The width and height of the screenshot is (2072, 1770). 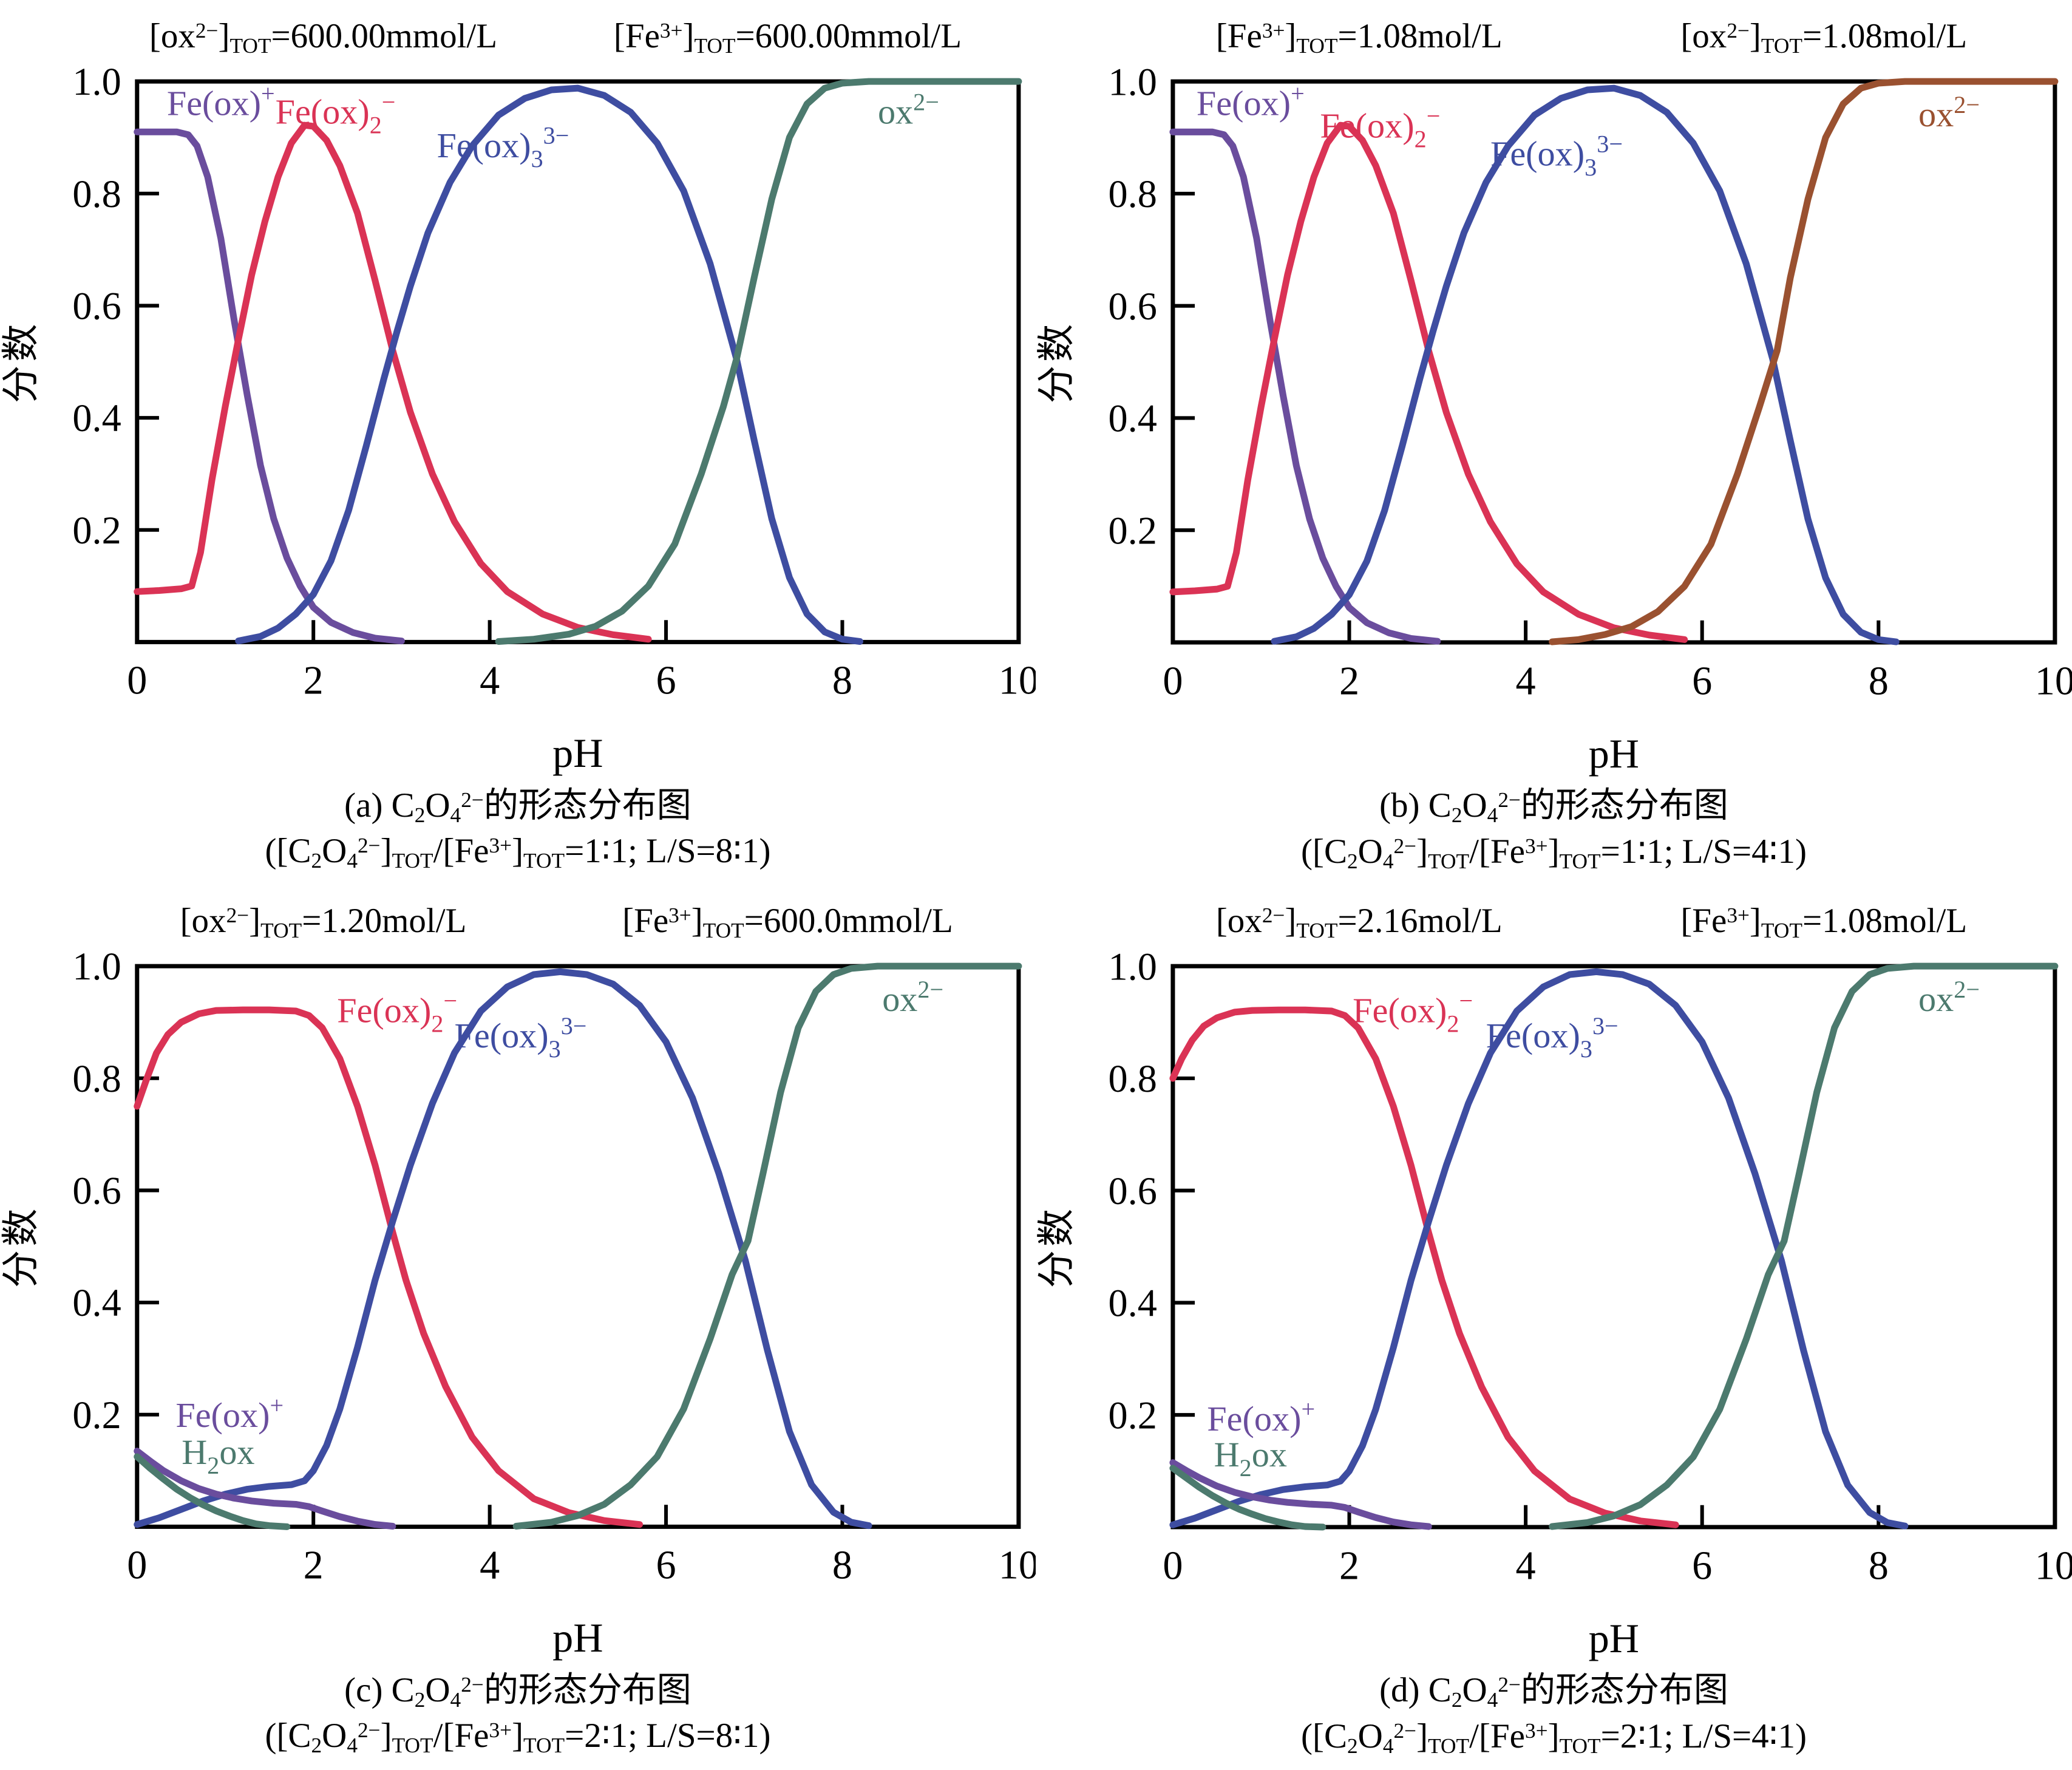 What do you see at coordinates (323, 922) in the screenshot?
I see `panel-c-title-left: [ox2−]TOT=1.20mol/L` at bounding box center [323, 922].